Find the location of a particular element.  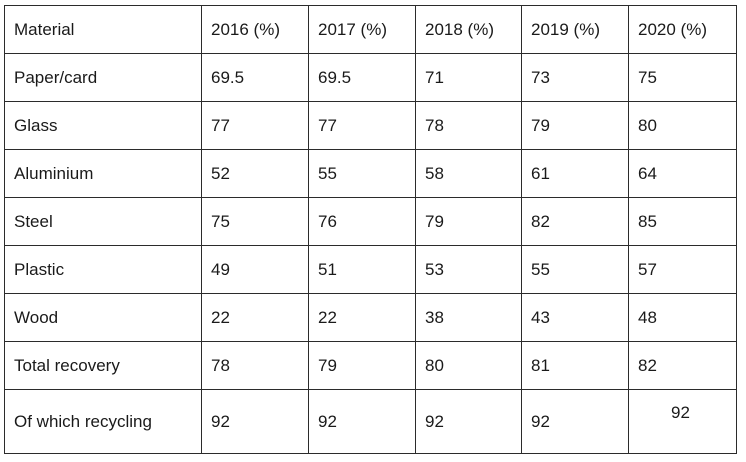

material-cell: Glass is located at coordinates (103, 125).